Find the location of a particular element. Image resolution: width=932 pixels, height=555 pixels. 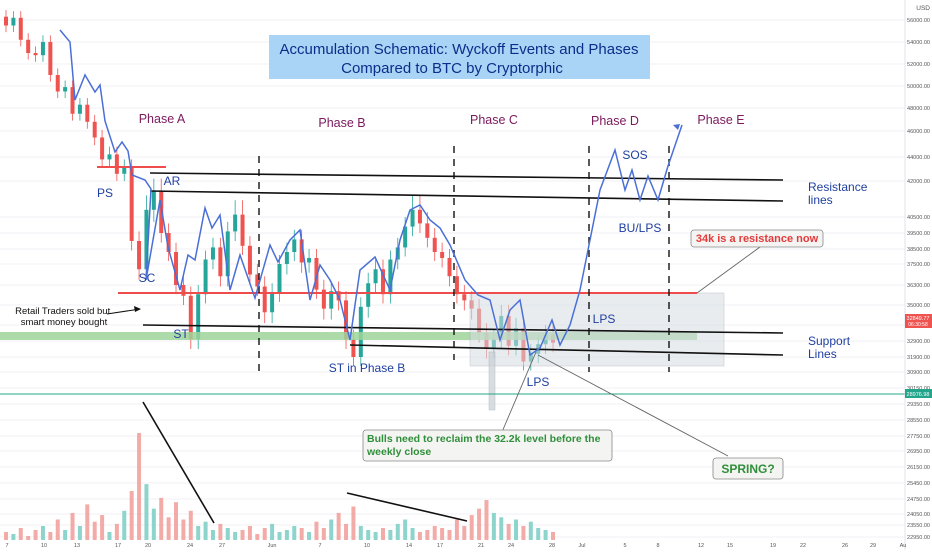

time-tick-label: 29 is located at coordinates (873, 546).